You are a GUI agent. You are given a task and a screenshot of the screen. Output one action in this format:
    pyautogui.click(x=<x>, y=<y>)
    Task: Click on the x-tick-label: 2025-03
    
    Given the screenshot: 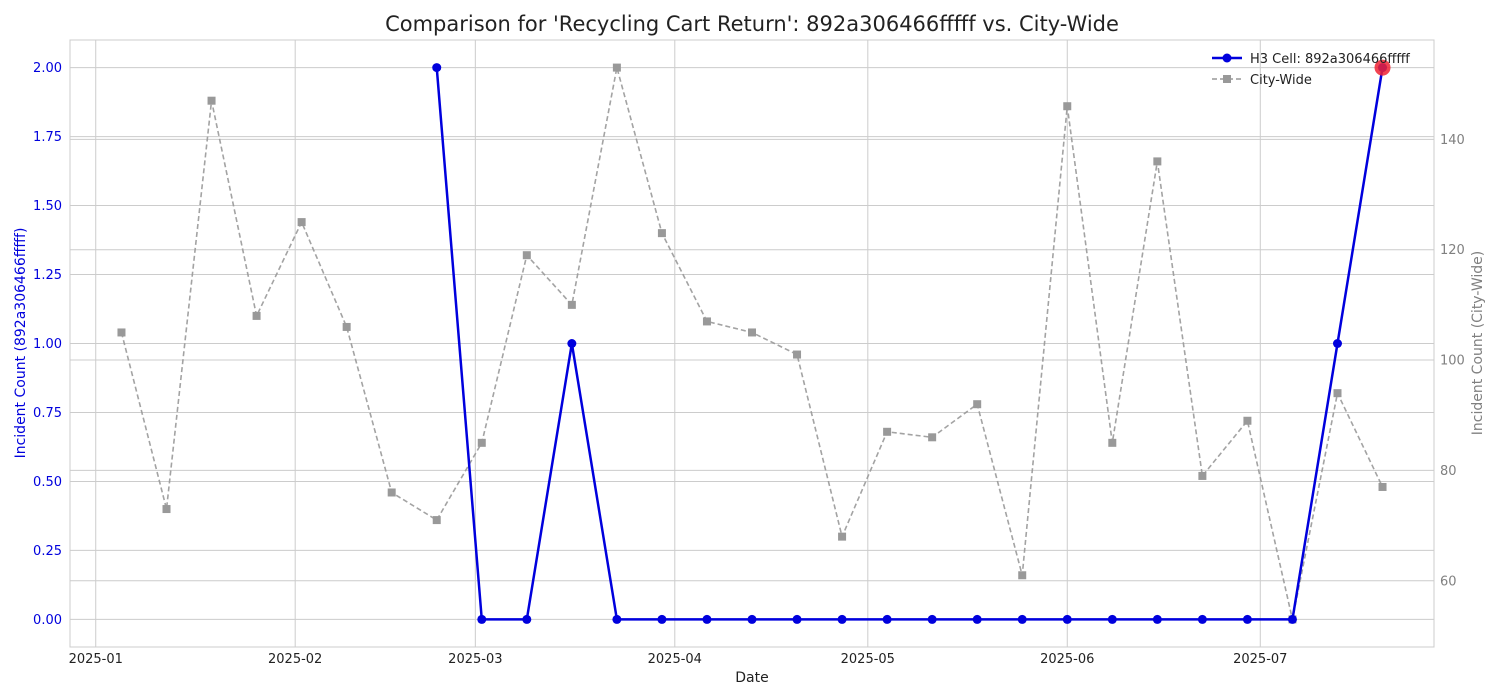 What is the action you would take?
    pyautogui.click(x=475, y=659)
    